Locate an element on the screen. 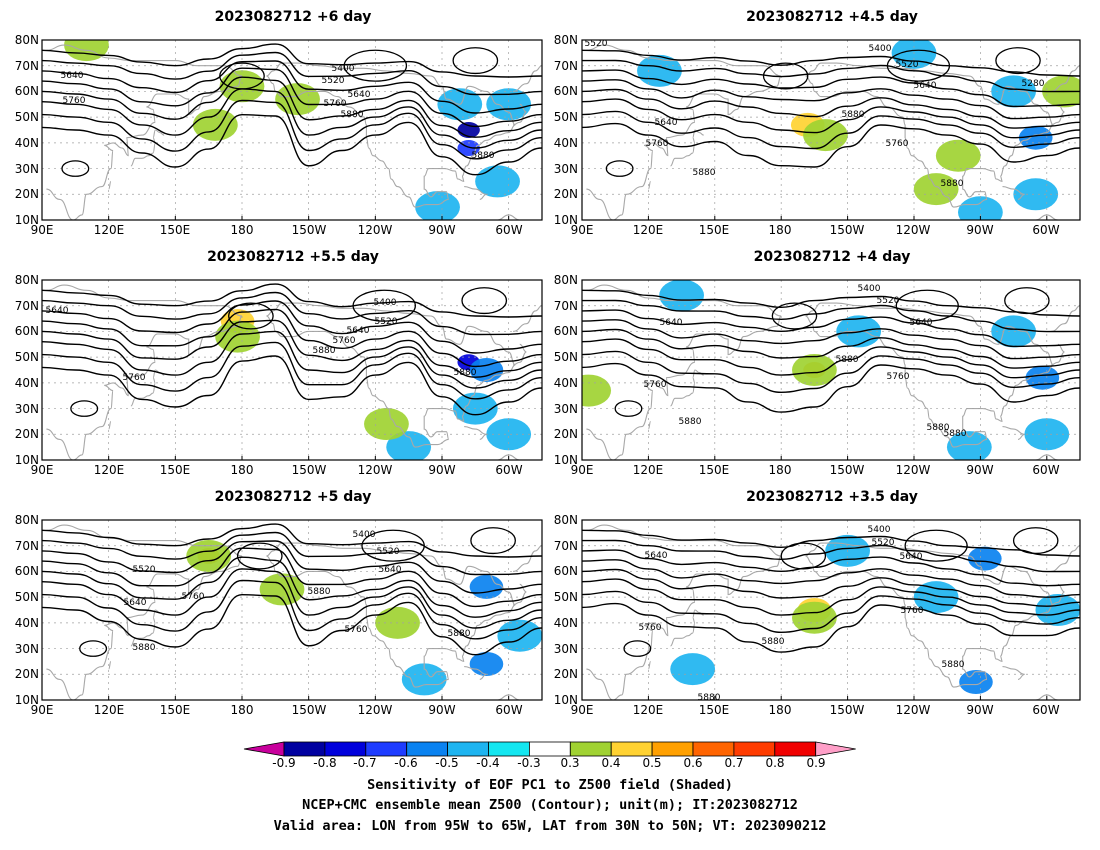 The width and height of the screenshot is (1100, 850). colorbar-low-arrow is located at coordinates (264, 749).